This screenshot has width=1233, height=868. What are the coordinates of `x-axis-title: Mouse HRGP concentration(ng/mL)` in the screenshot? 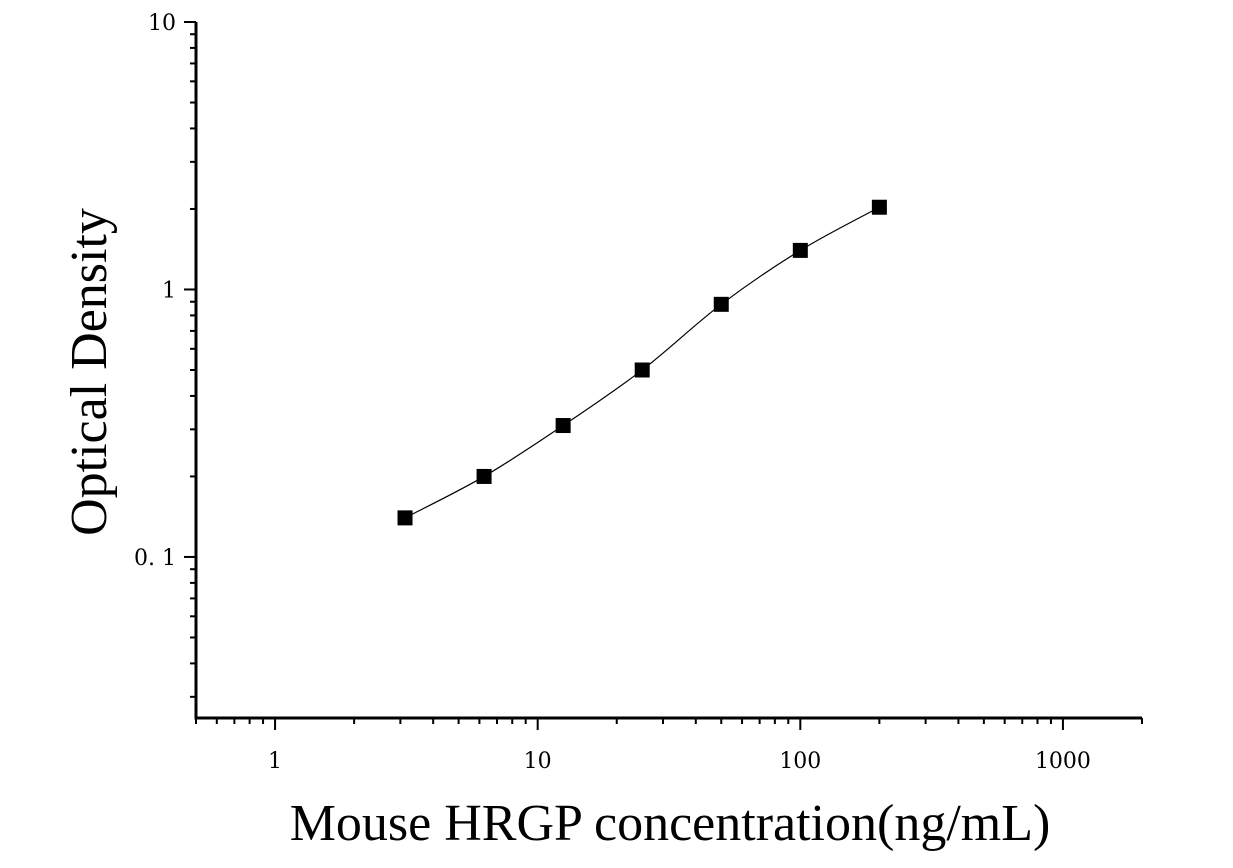 It's located at (670, 823).